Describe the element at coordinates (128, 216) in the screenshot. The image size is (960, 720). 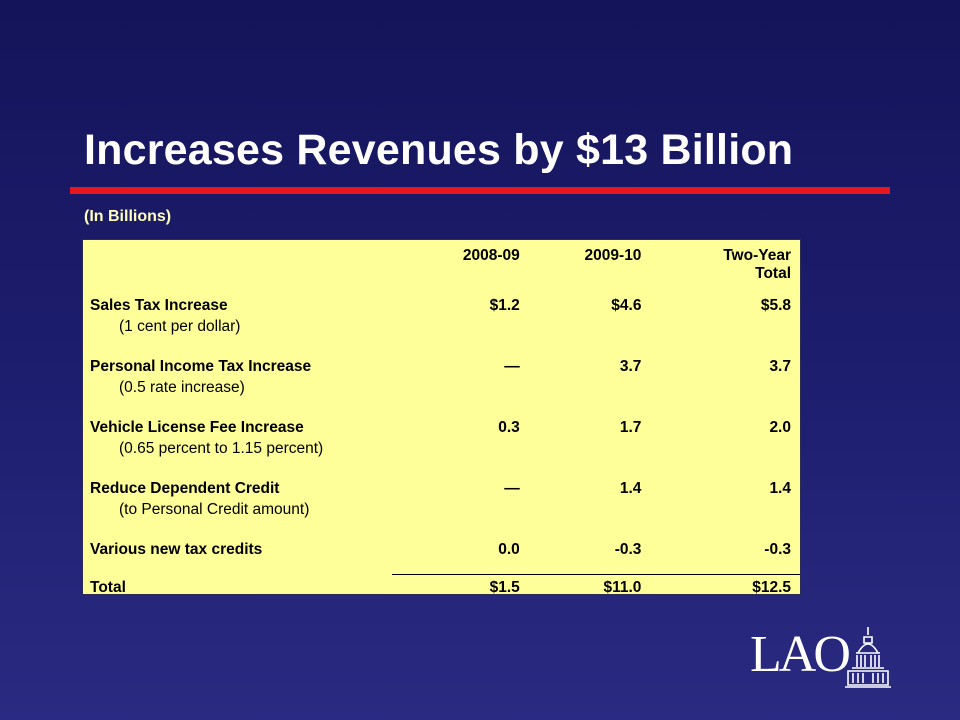
I see `units-subtitle: (In Billions)` at that location.